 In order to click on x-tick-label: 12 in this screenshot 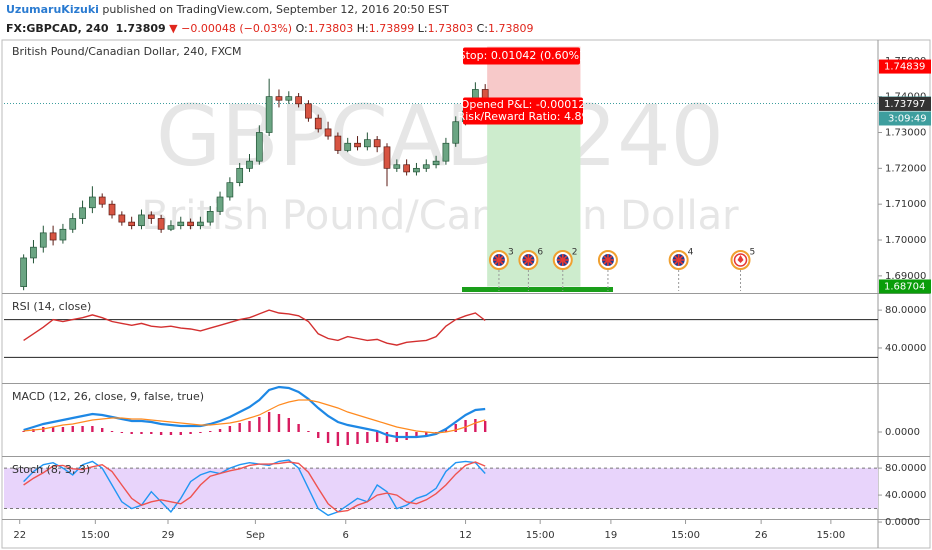, I will do `click(465, 535)`.